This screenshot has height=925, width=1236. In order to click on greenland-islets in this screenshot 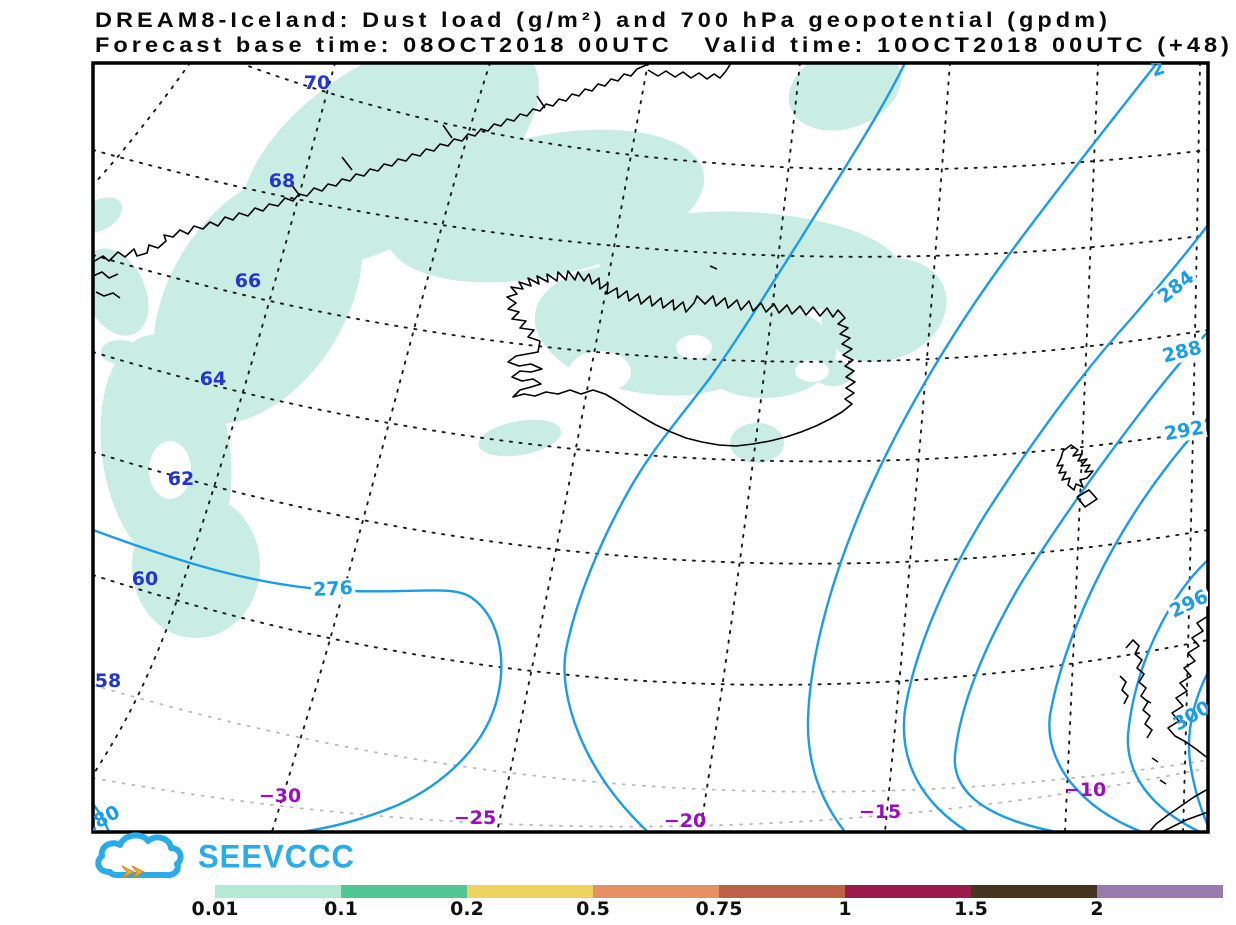, I will do `click(107, 285)`.